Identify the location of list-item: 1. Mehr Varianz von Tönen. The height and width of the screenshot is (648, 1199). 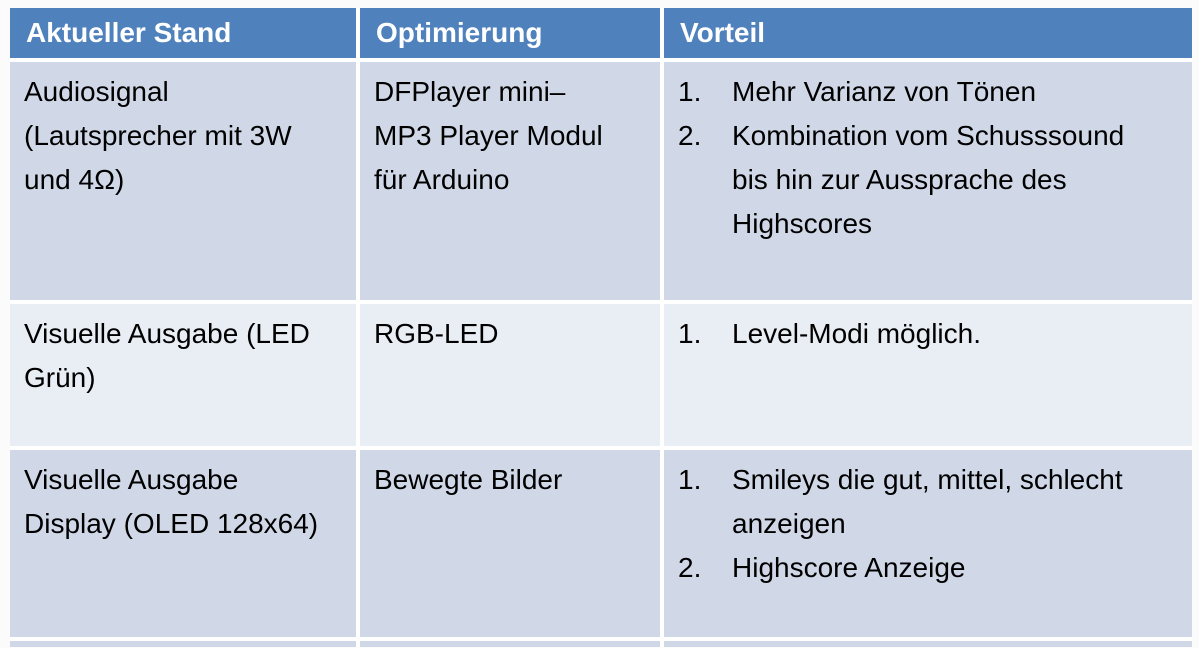
(928, 92).